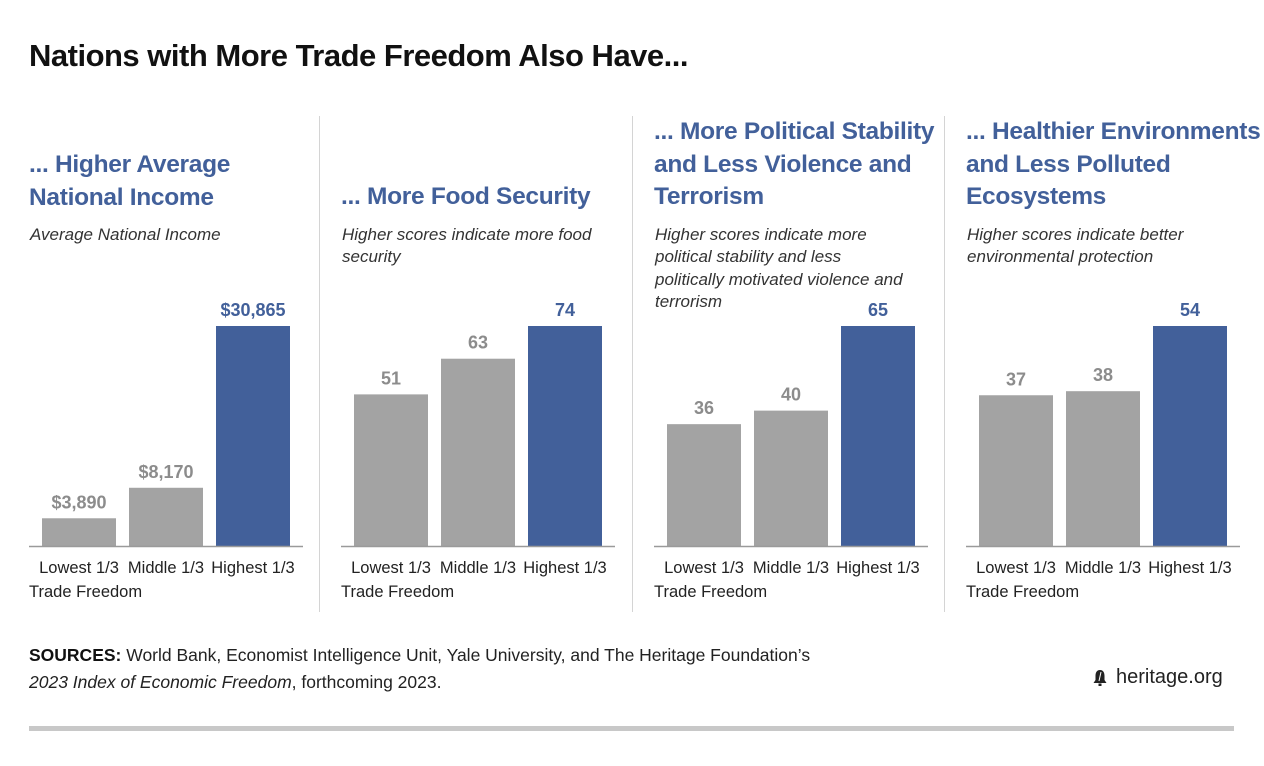 This screenshot has height=766, width=1264. I want to click on data-label: 38, so click(1103, 375).